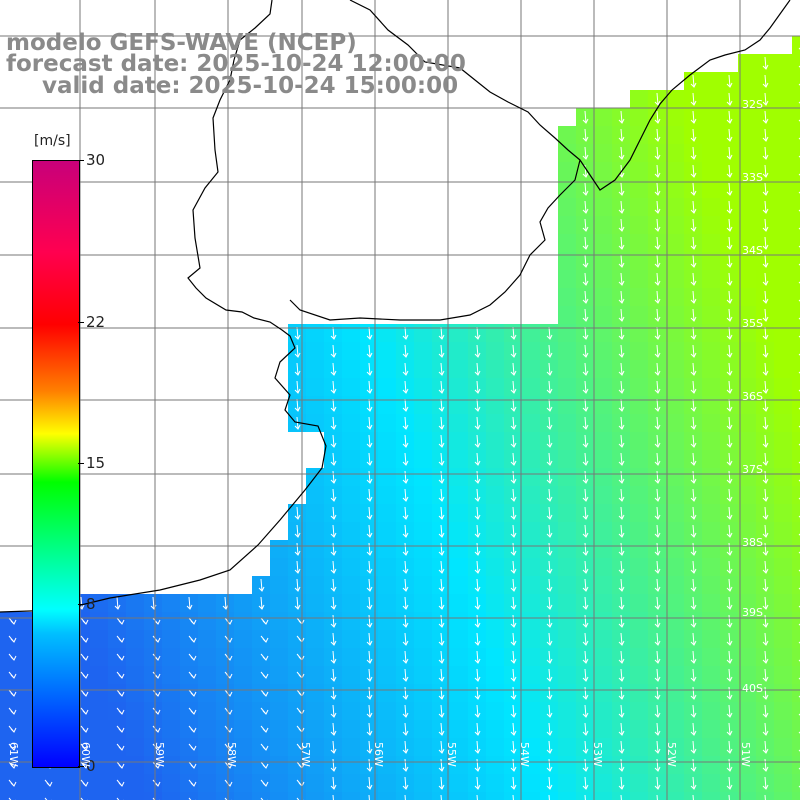  I want to click on longitude-label: 60W, so click(85, 754).